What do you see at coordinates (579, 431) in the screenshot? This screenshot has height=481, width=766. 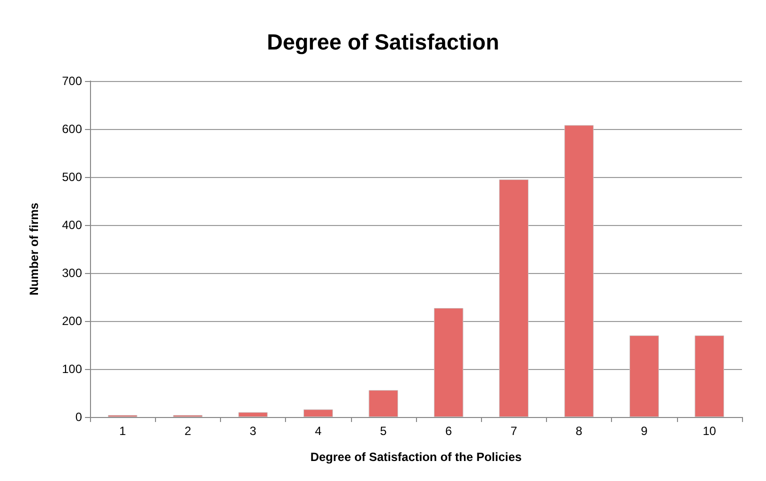 I see `x-tick-label: 8` at bounding box center [579, 431].